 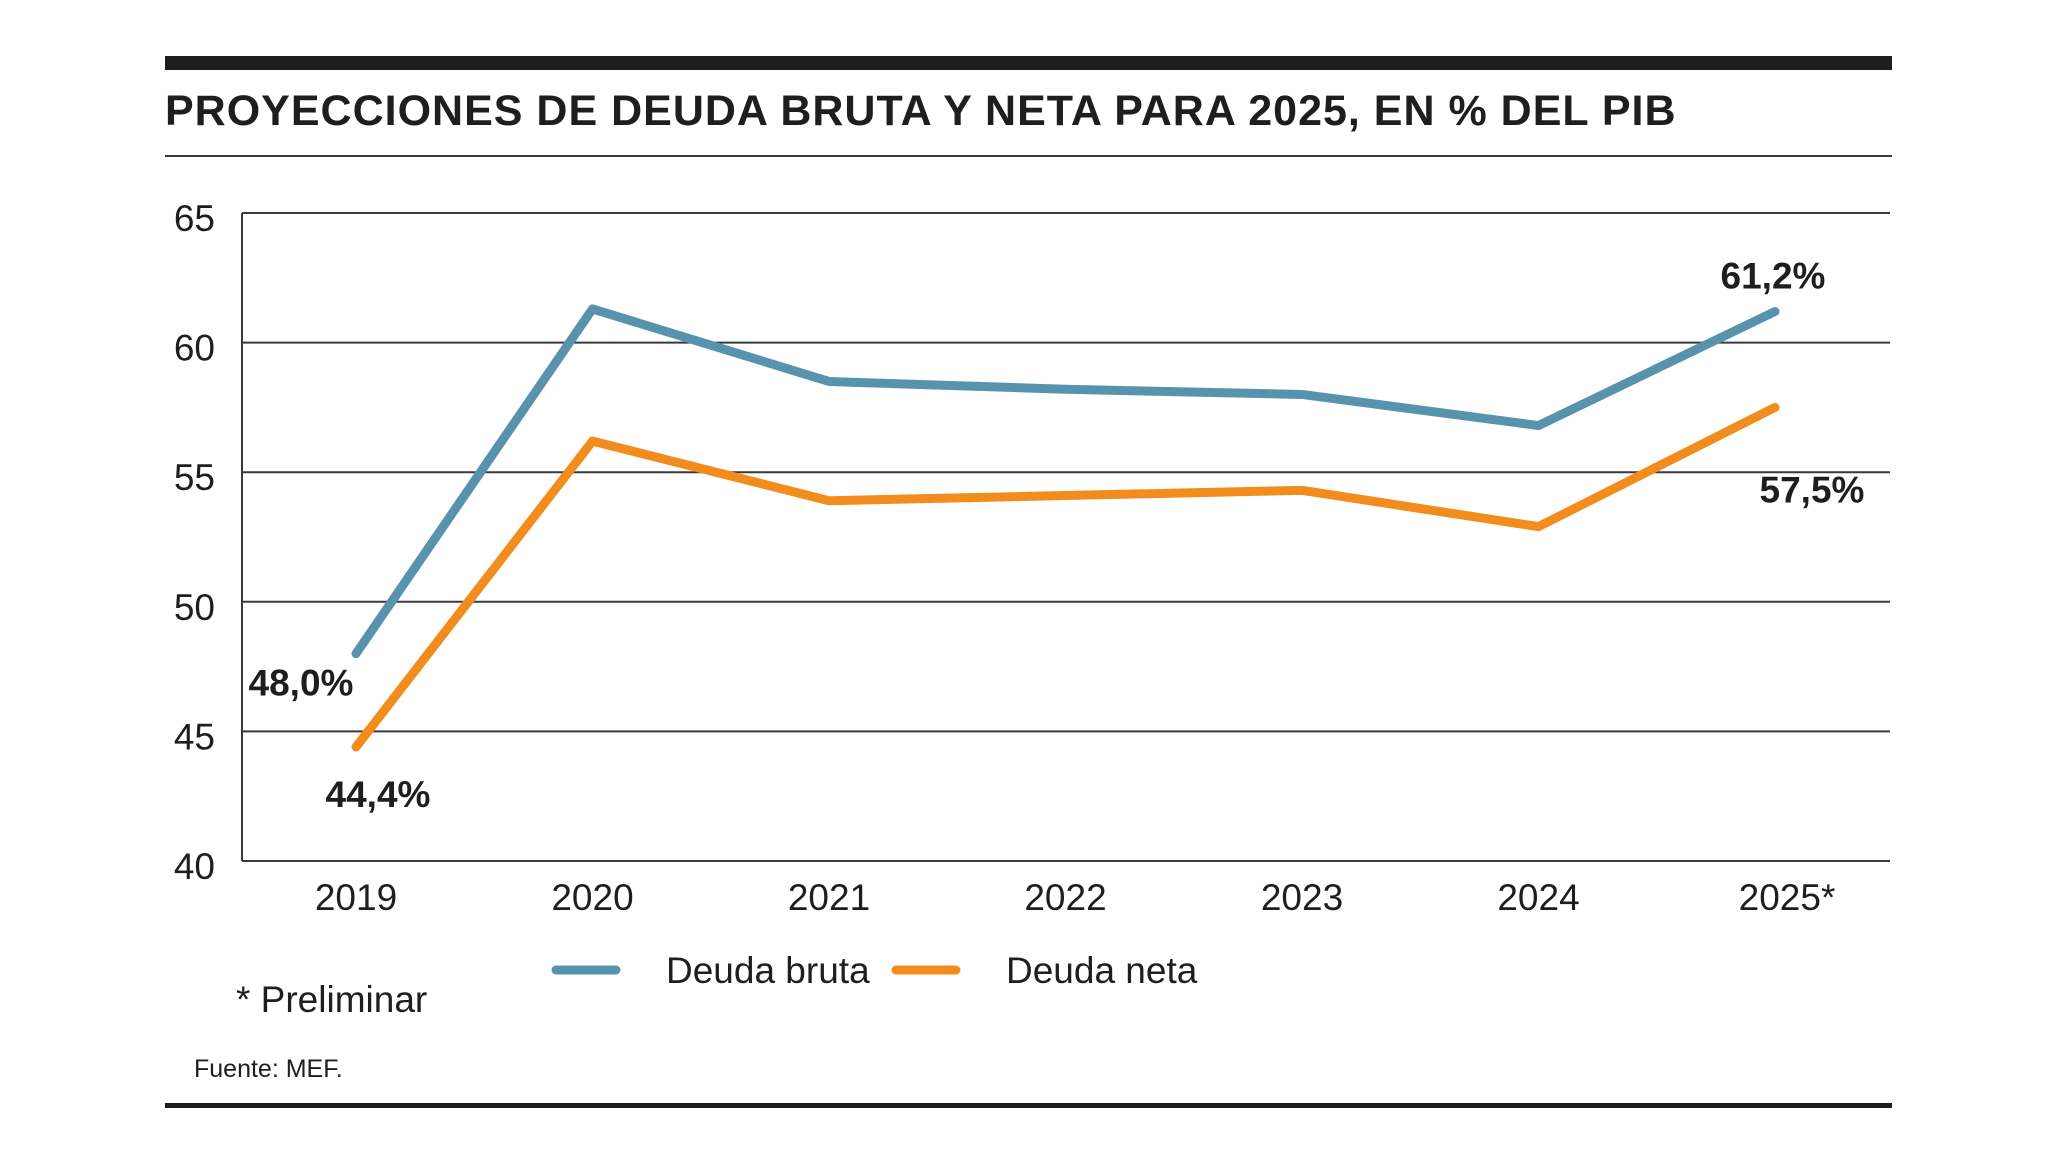 What do you see at coordinates (194, 348) in the screenshot?
I see `y-tick-label: 60` at bounding box center [194, 348].